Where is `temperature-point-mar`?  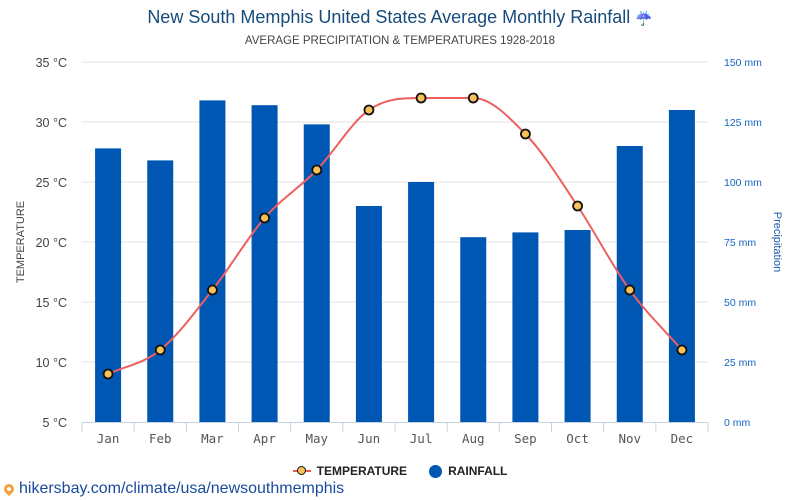 temperature-point-mar is located at coordinates (212, 290).